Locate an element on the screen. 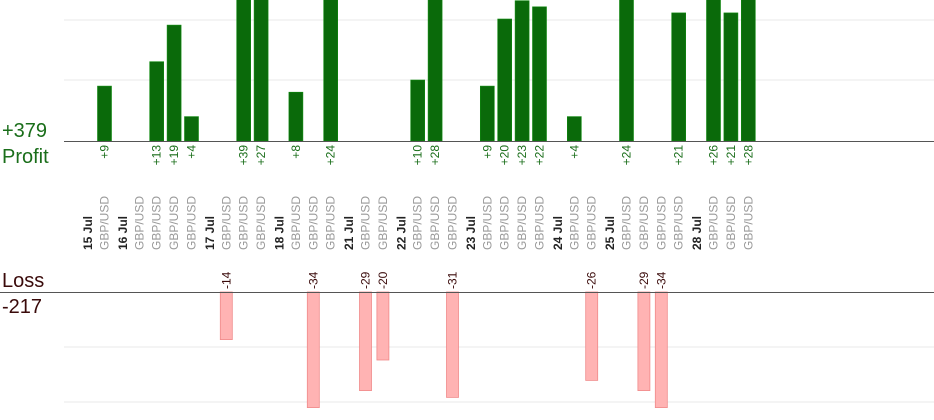 The height and width of the screenshot is (420, 934). date-label: 23 Jul is located at coordinates (471, 233).